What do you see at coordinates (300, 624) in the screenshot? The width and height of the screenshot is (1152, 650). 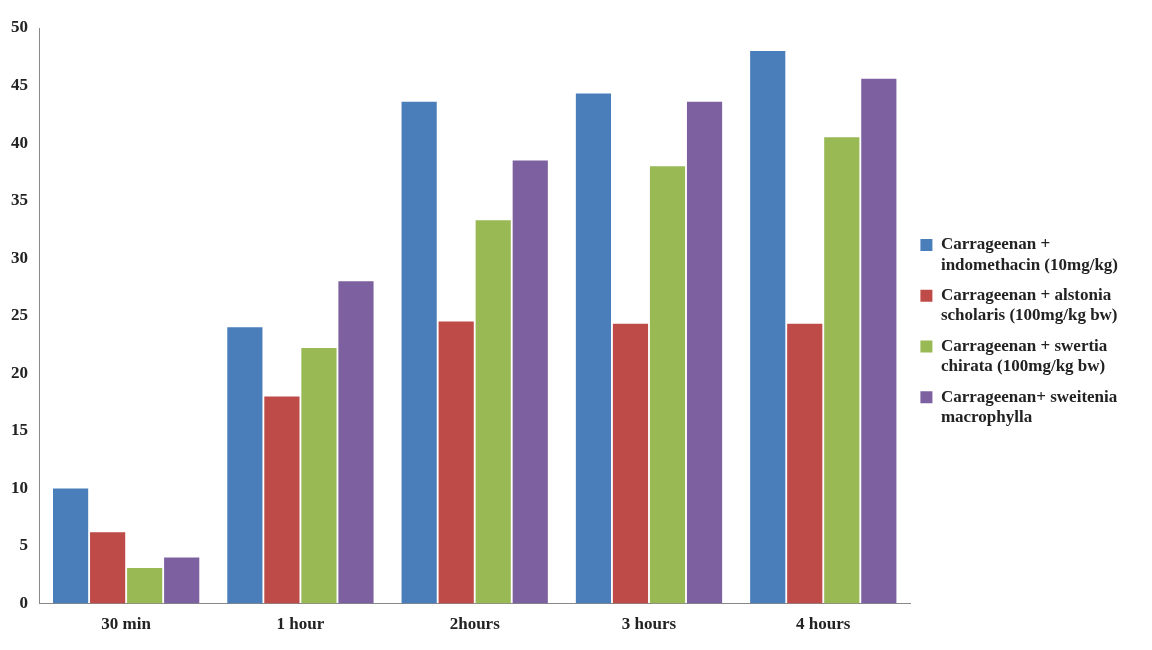 I see `x-tick-label: 1 hour` at bounding box center [300, 624].